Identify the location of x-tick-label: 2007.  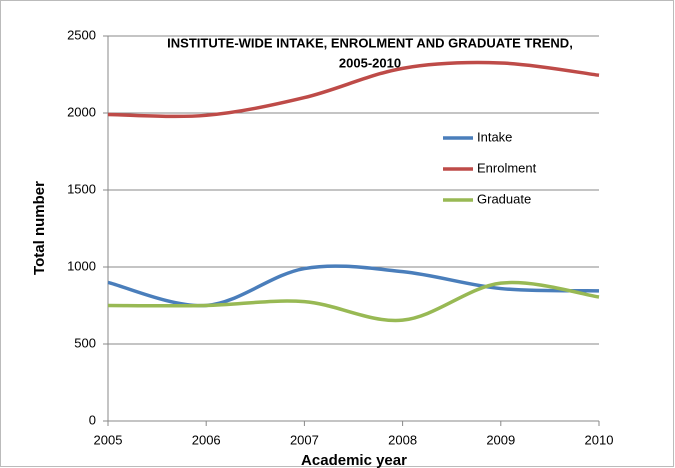
(304, 439).